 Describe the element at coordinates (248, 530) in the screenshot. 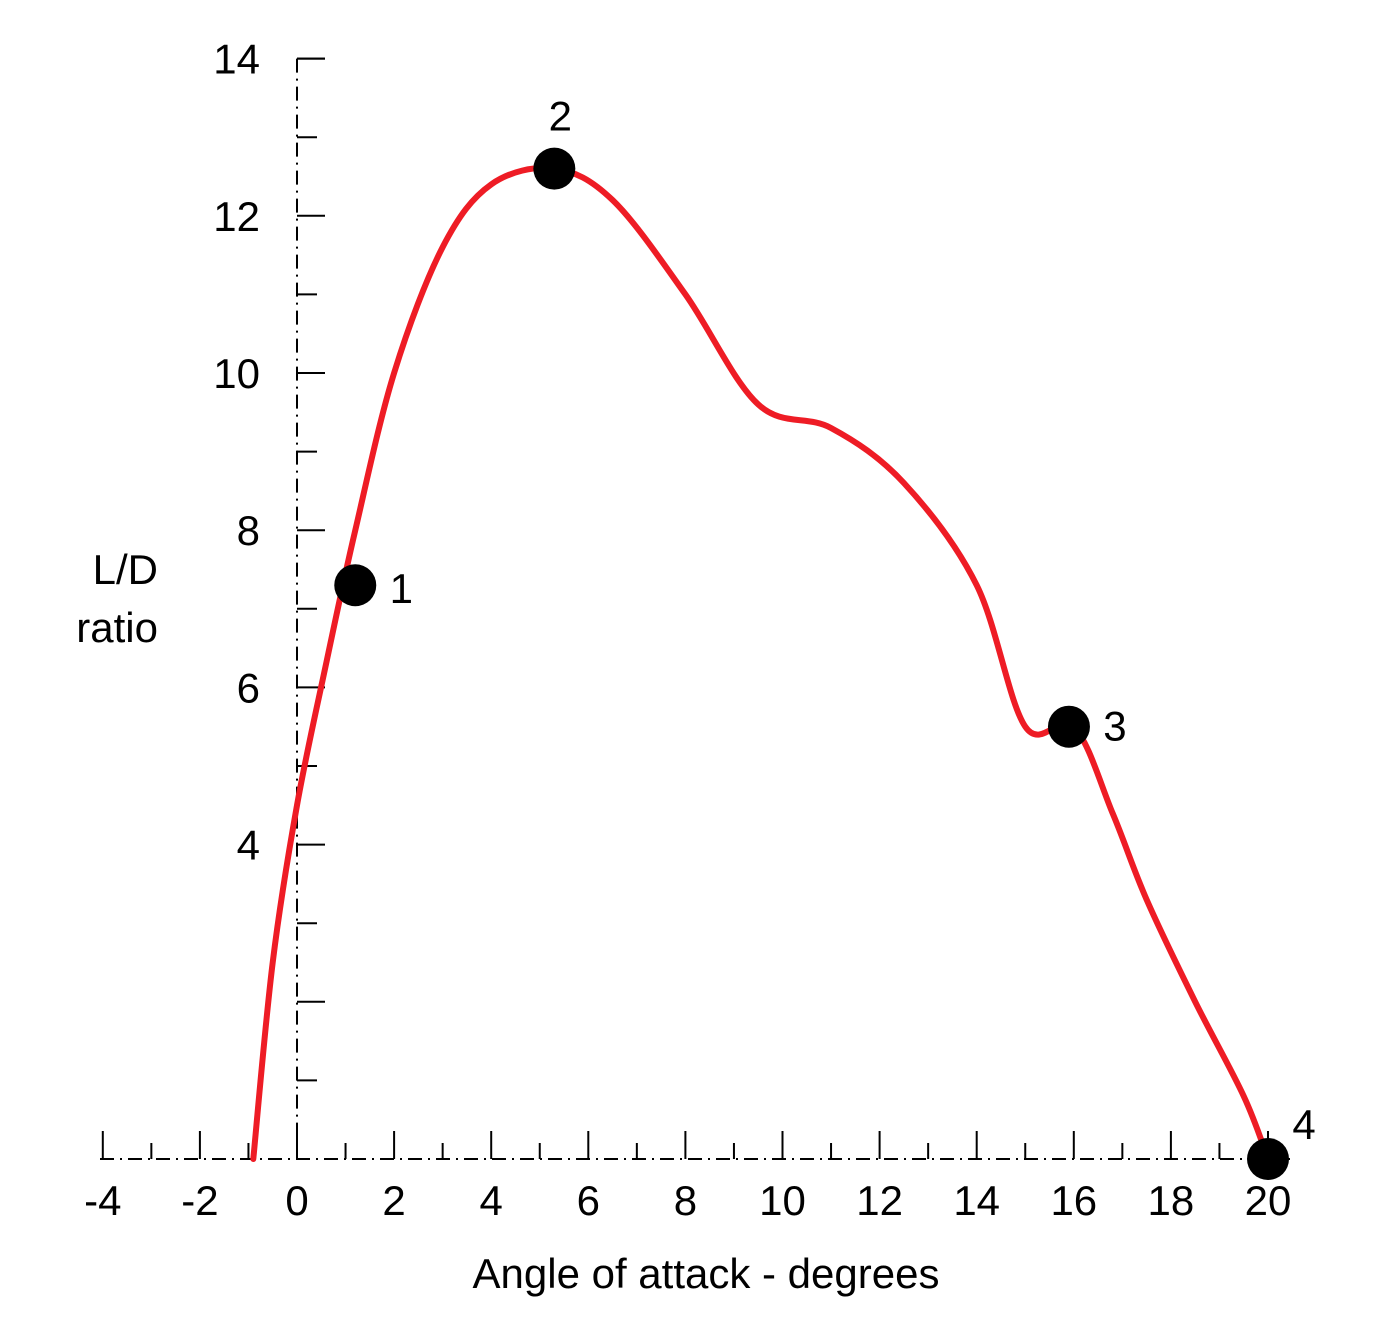

I see `y-tick-label: 8` at that location.